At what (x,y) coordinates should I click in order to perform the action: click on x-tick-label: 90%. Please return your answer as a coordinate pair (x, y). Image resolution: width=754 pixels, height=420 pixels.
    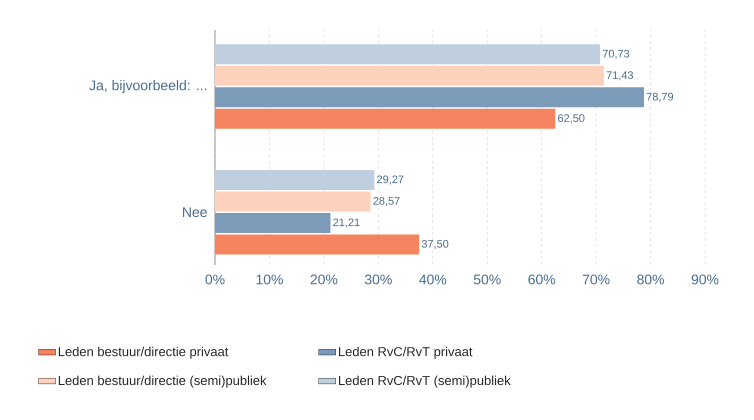
    Looking at the image, I should click on (705, 279).